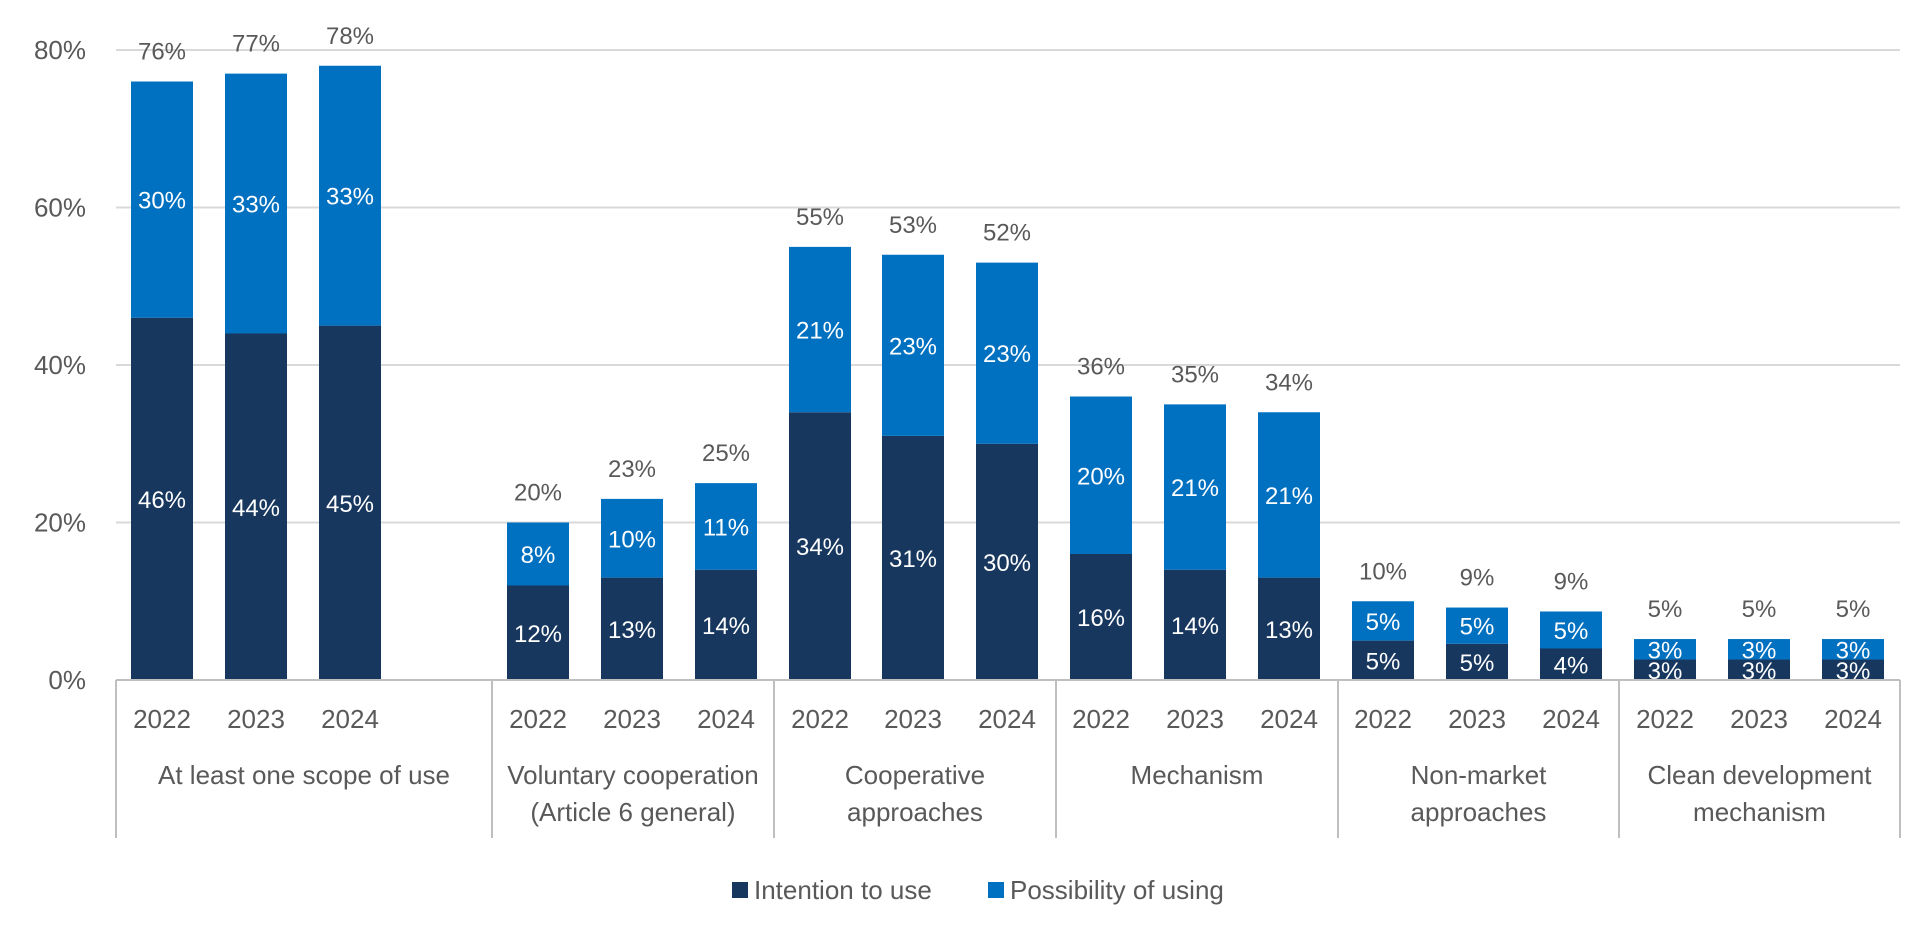 The width and height of the screenshot is (1920, 934). I want to click on intention-value-label: 12%, so click(538, 634).